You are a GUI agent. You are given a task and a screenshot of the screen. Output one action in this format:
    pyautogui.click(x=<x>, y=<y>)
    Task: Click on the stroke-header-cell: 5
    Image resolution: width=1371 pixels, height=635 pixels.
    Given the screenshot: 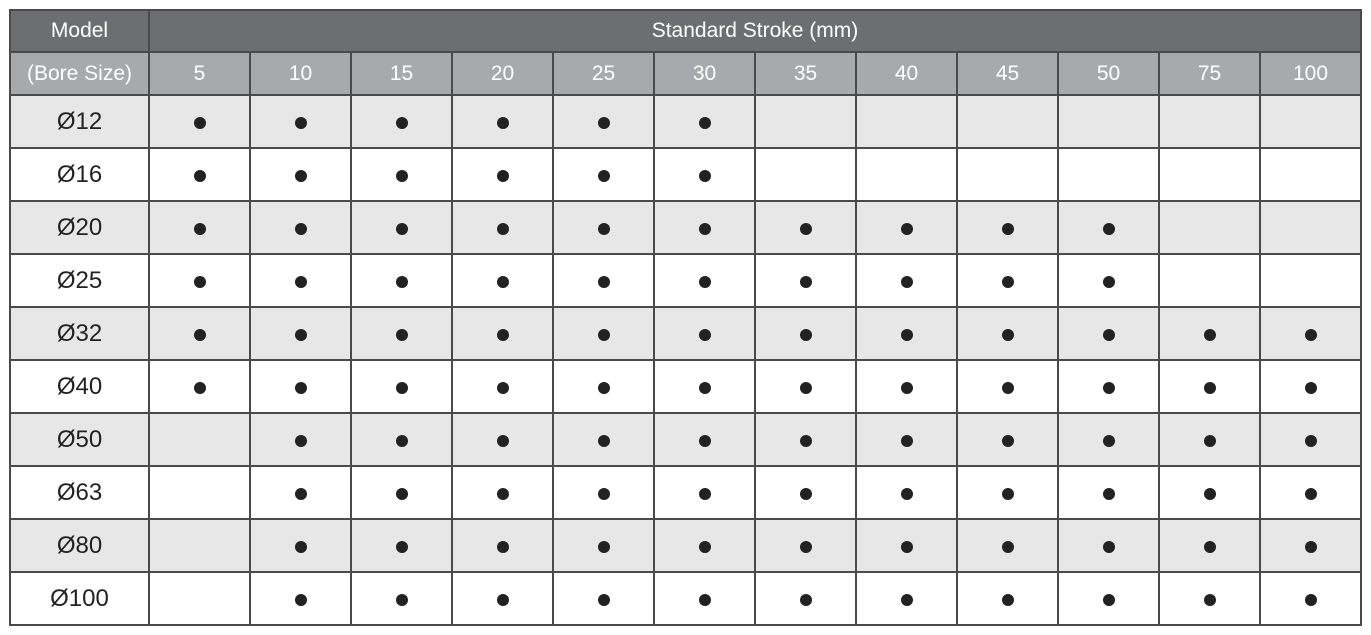 What is the action you would take?
    pyautogui.click(x=199, y=73)
    